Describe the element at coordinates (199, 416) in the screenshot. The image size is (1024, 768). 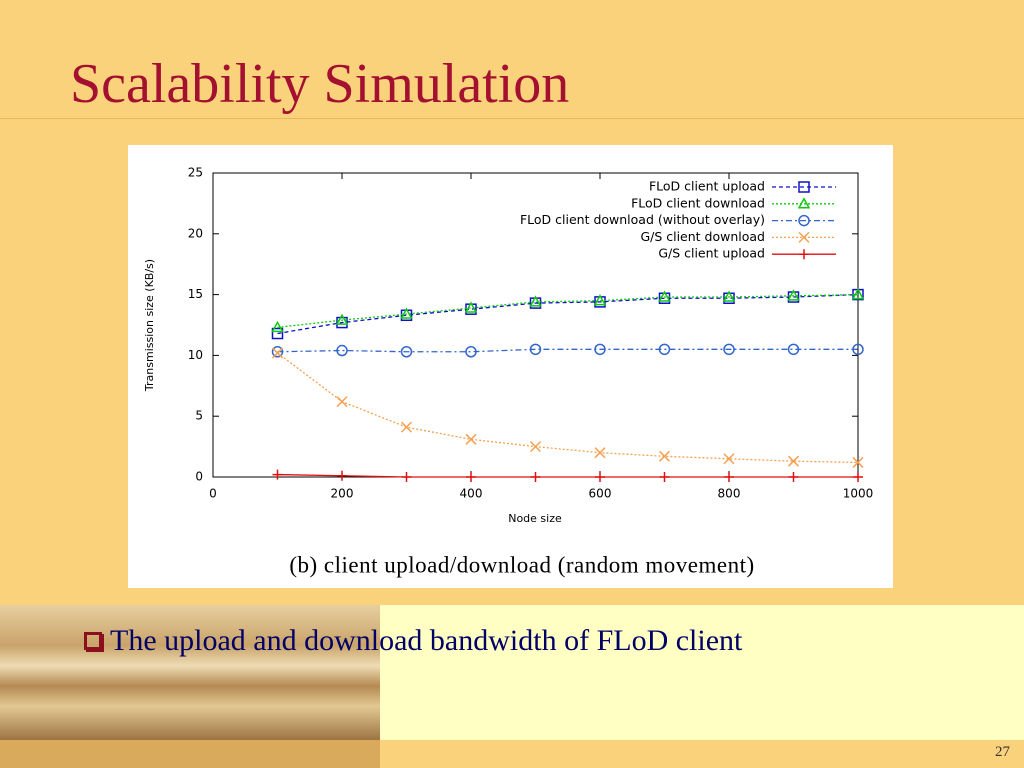
I see `y-tick-label: 5` at that location.